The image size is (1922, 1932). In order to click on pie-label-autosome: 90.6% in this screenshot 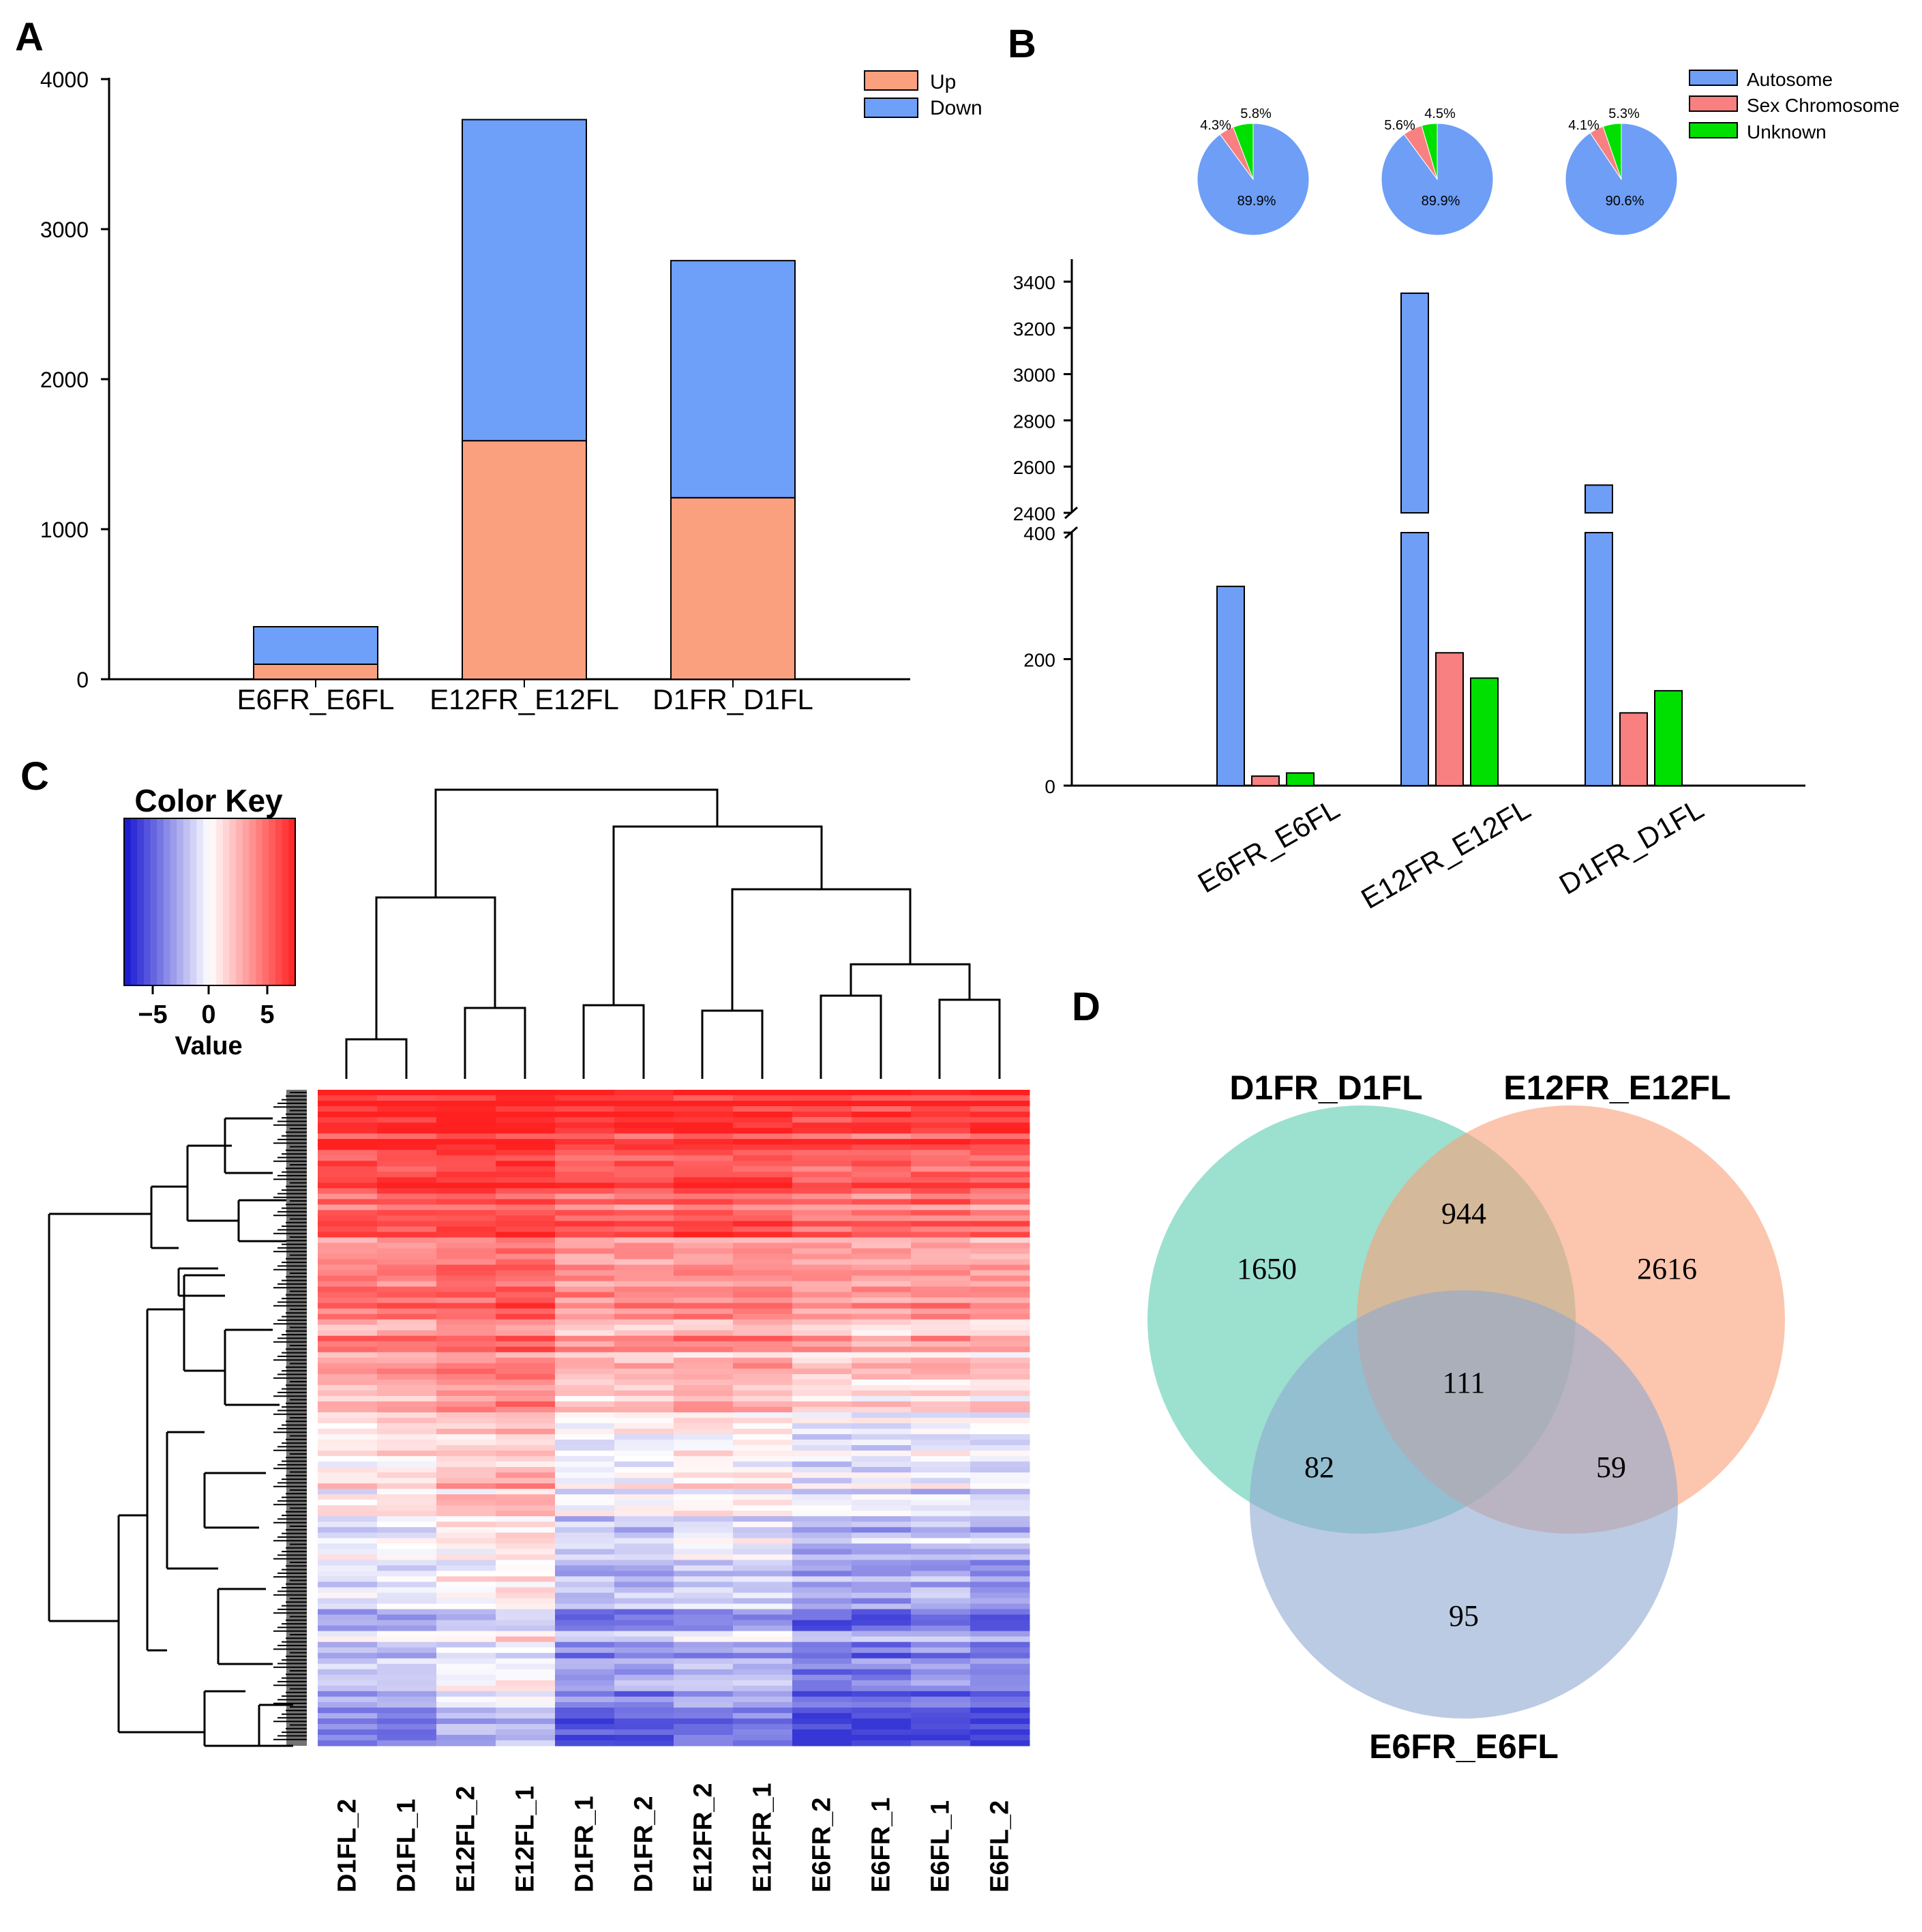, I will do `click(1625, 201)`.